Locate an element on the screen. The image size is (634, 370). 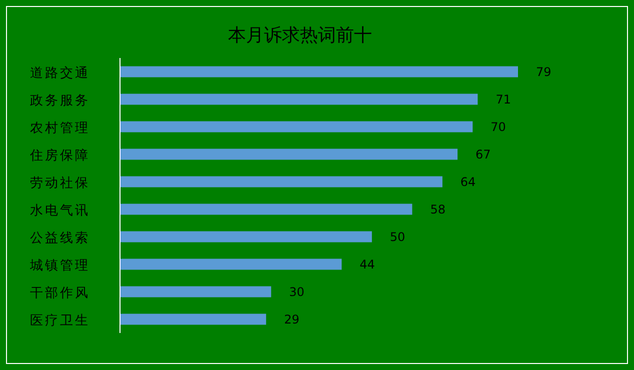
data-label: 67 is located at coordinates (483, 154).